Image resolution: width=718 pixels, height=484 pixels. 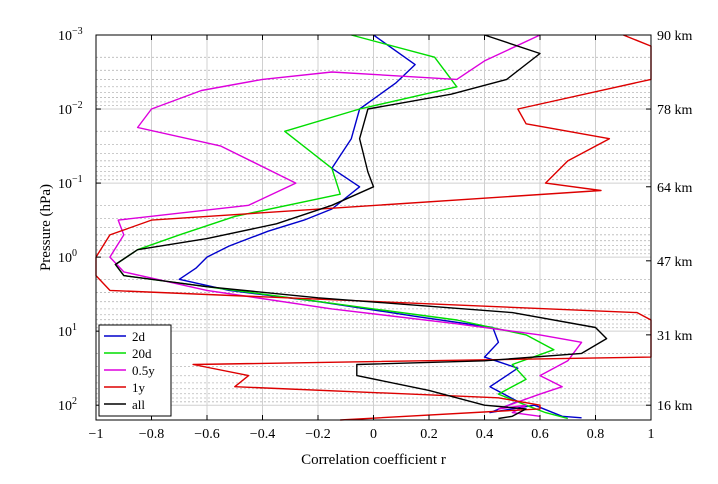 I want to click on x-tick-label: −0.2, so click(x=317, y=434).